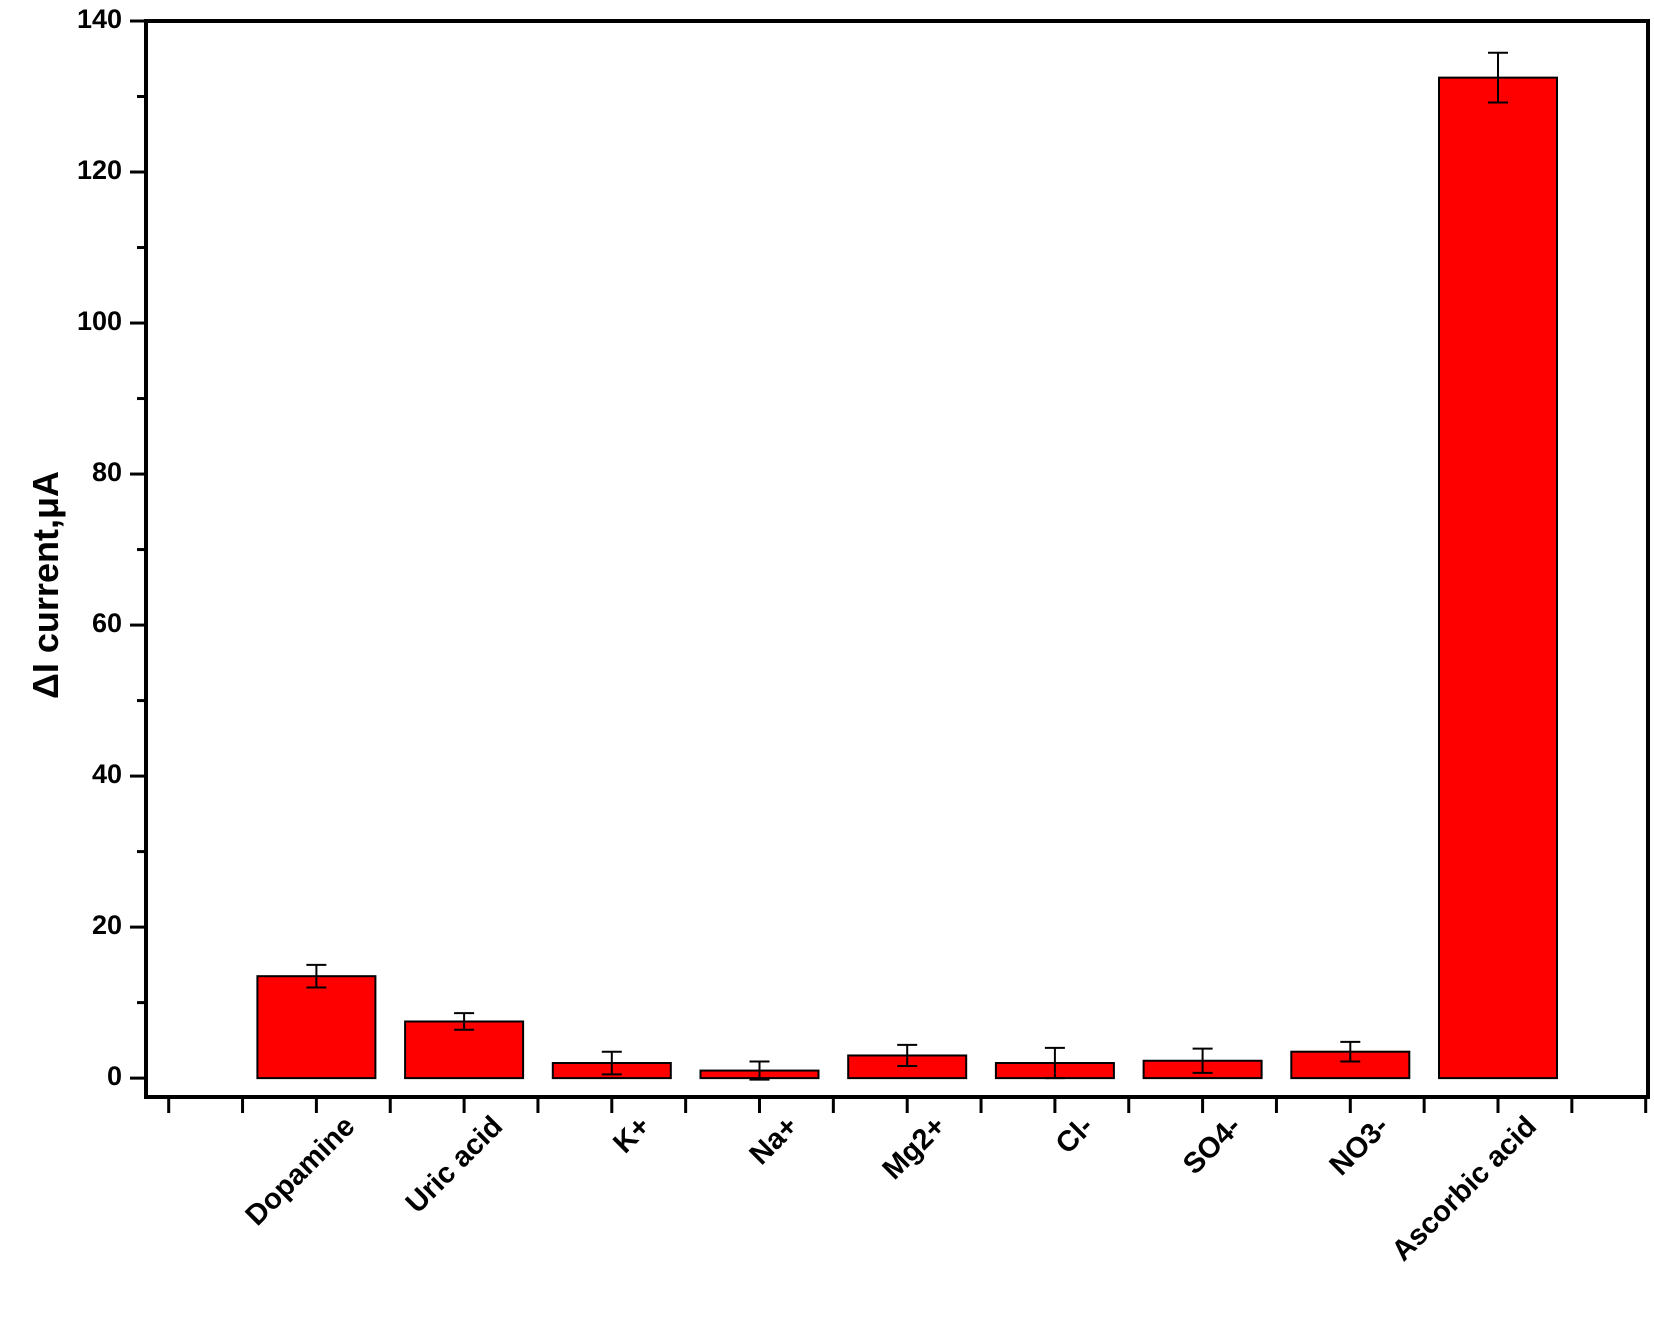 Image resolution: width=1654 pixels, height=1327 pixels. What do you see at coordinates (1464, 1188) in the screenshot?
I see `x-tick-label: Ascorbic acid` at bounding box center [1464, 1188].